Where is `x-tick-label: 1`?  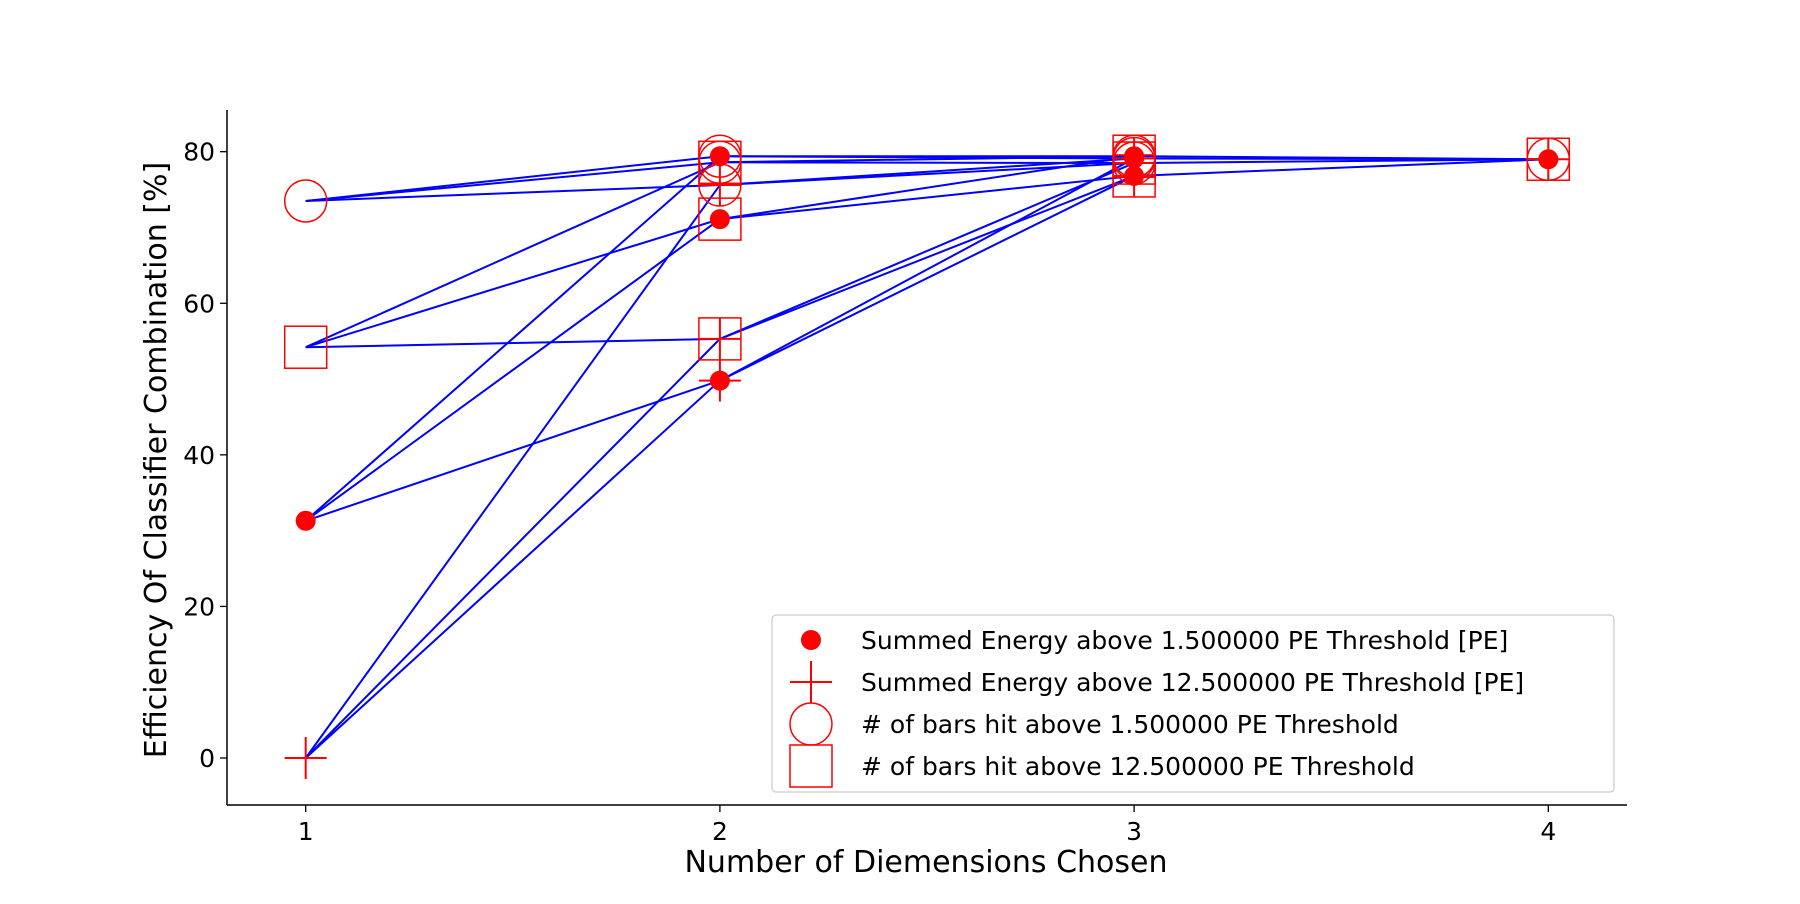 x-tick-label: 1 is located at coordinates (306, 831).